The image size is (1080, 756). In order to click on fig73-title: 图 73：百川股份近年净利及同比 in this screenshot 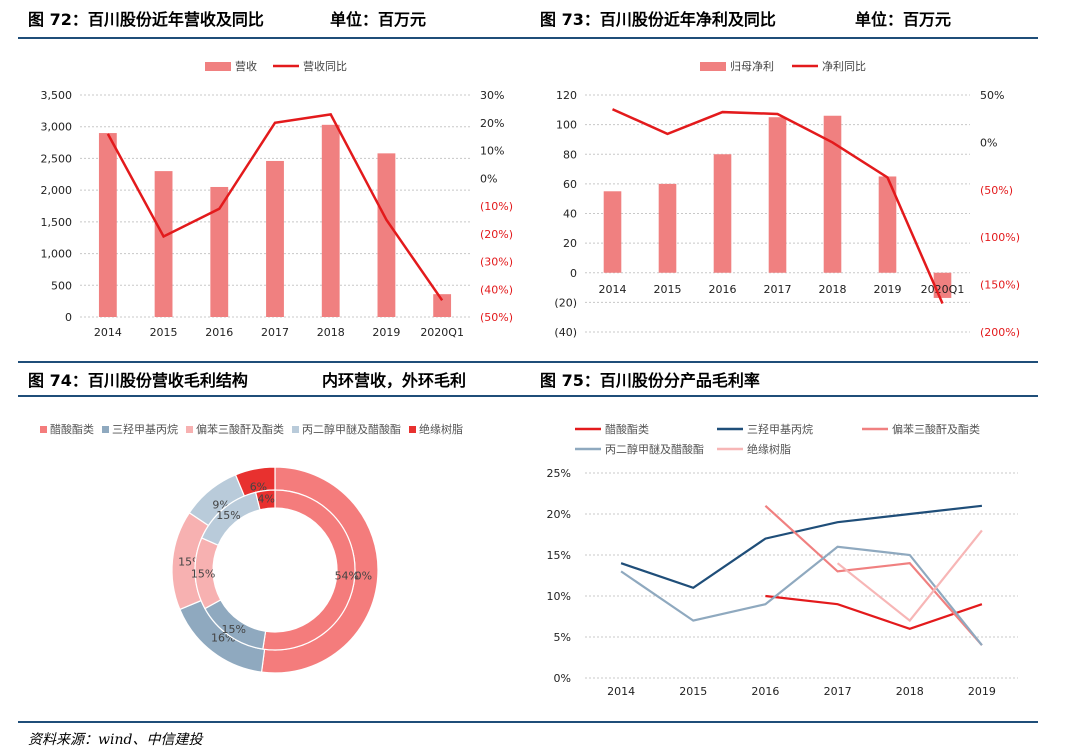, I will do `click(658, 19)`.